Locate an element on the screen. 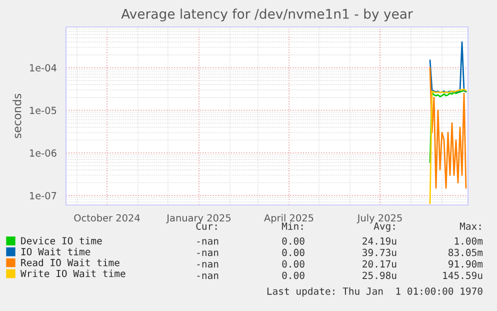 This screenshot has width=497, height=311. x-tick-label: October 2024 is located at coordinates (107, 218).